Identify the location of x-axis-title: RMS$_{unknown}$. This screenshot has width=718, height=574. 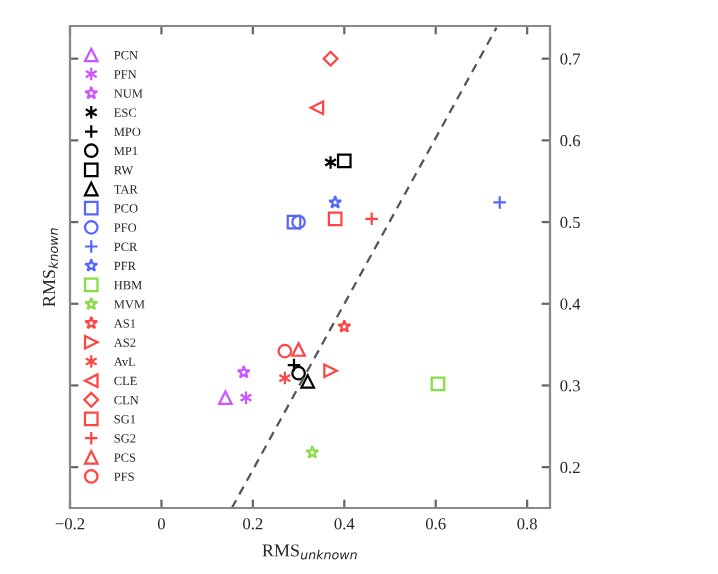
(309, 552).